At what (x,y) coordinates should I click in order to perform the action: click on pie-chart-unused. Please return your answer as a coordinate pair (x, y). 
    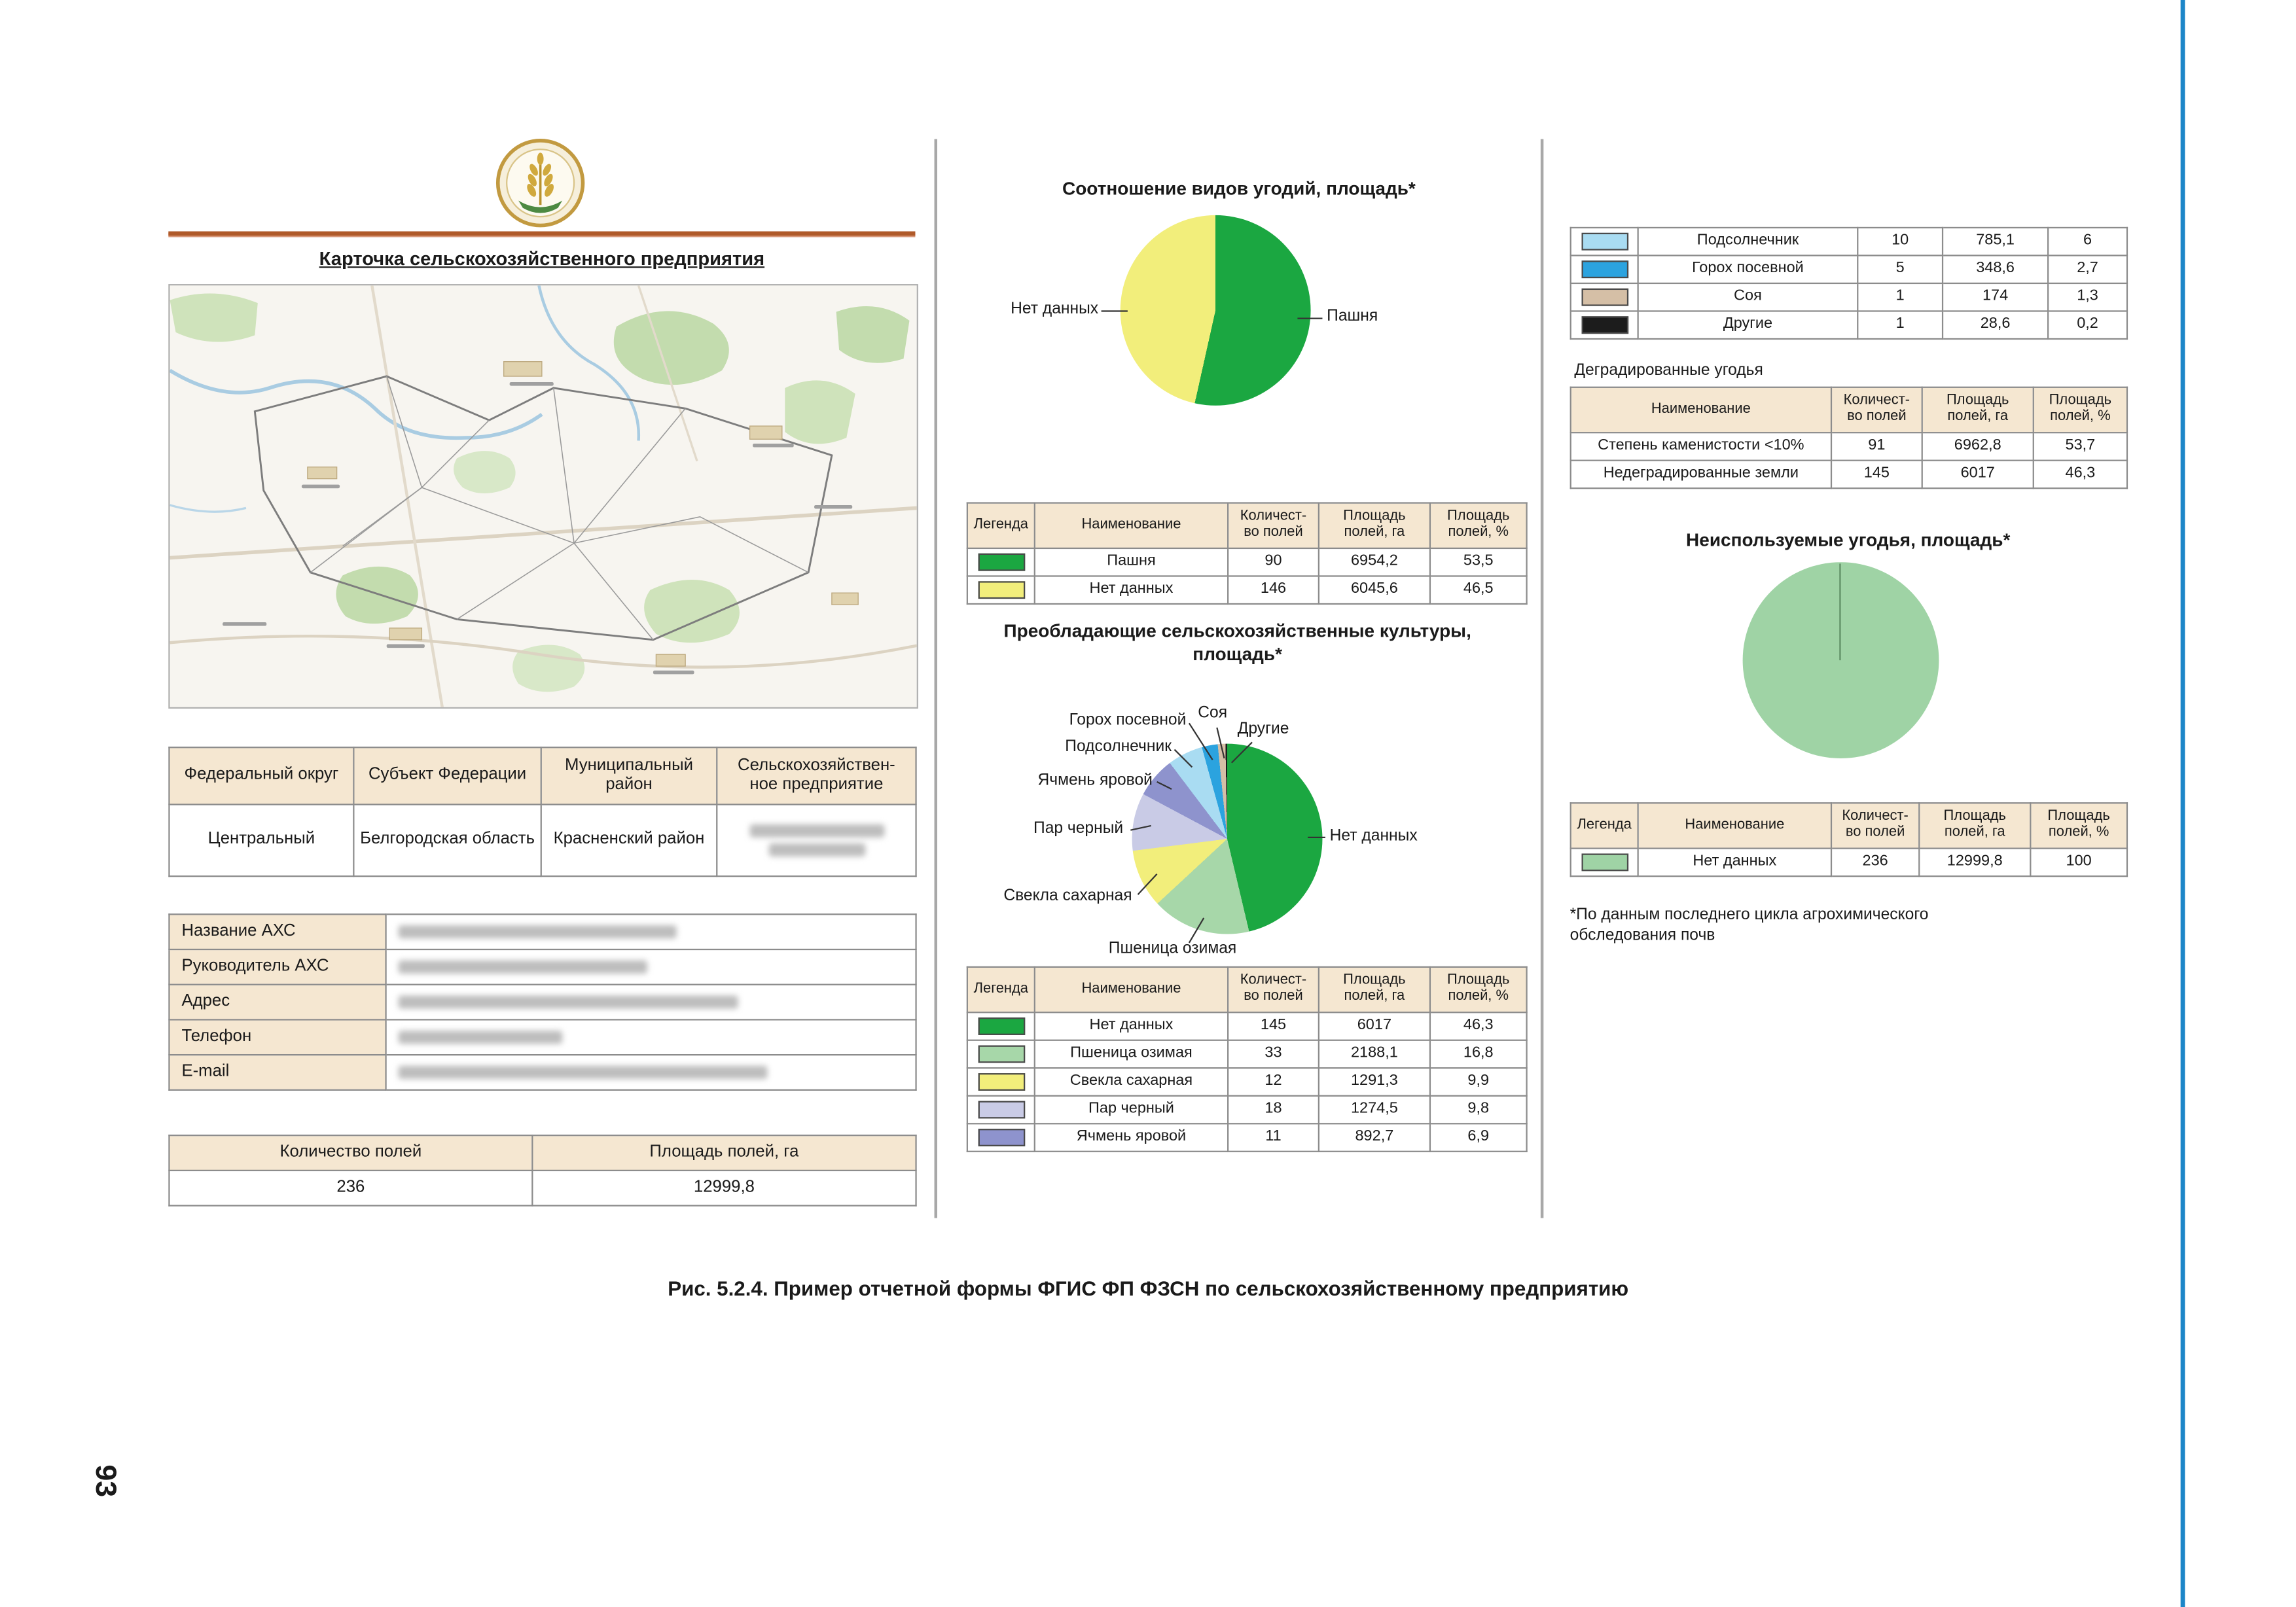
    Looking at the image, I should click on (1840, 660).